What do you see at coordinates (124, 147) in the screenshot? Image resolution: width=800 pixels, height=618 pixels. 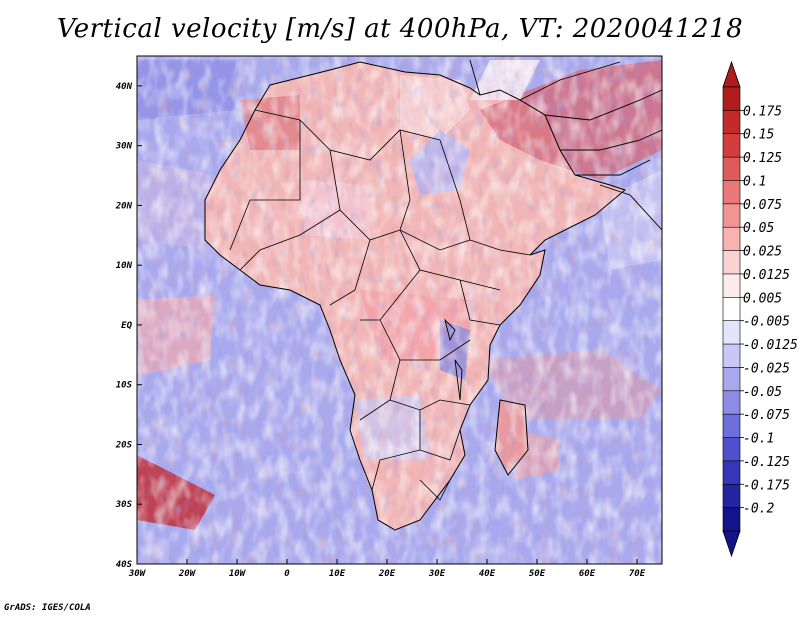 I see `lat-tick-label: 30N` at bounding box center [124, 147].